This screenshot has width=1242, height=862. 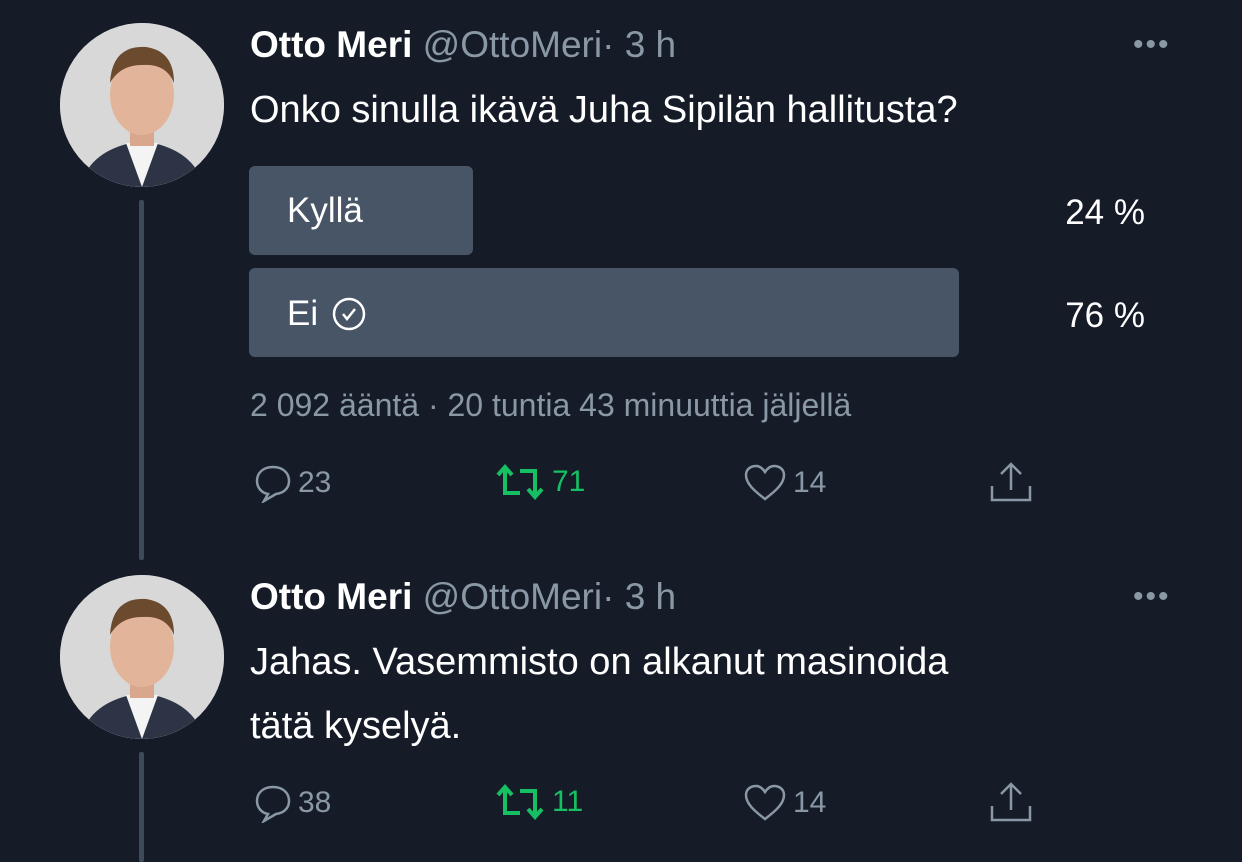 I want to click on check-circle-icon, so click(x=349, y=314).